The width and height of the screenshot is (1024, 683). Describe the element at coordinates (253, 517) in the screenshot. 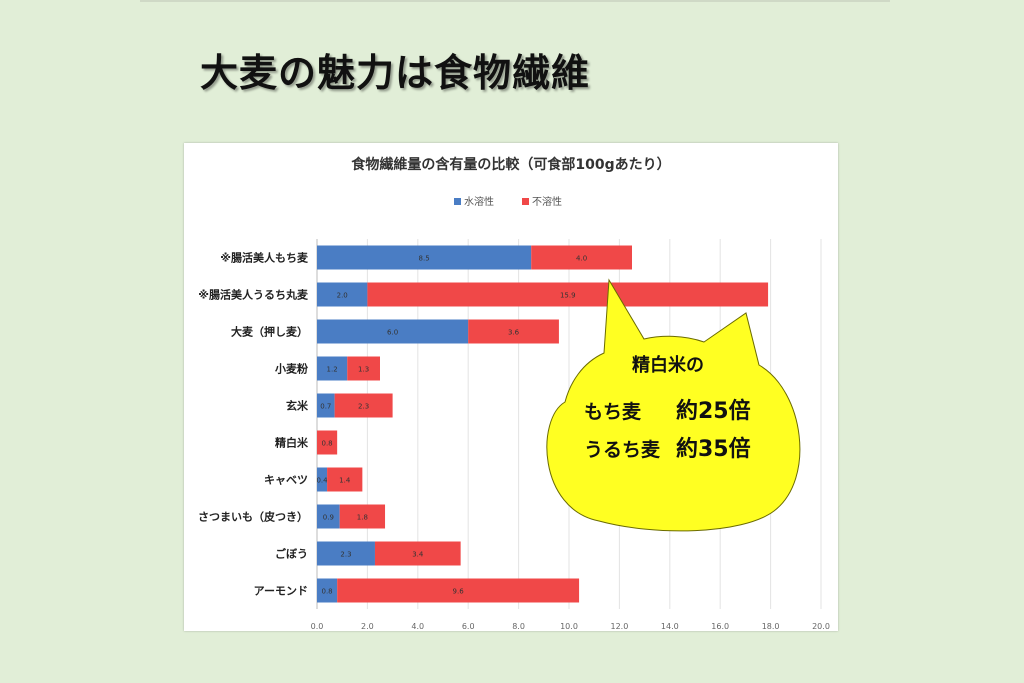

I see `category-label: さつまいも（皮つき）` at that location.